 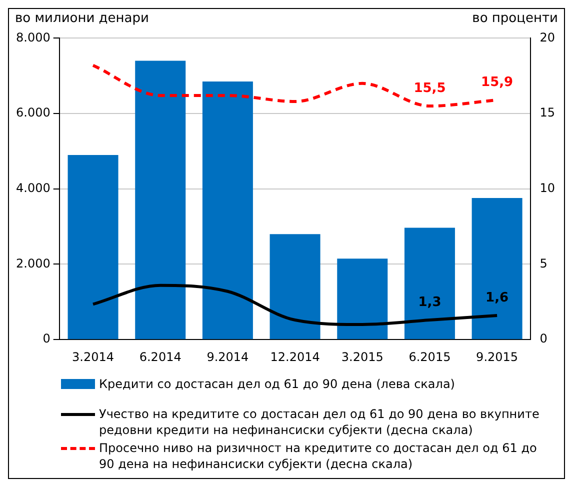 I want to click on data-label: 1,3, so click(x=430, y=302).